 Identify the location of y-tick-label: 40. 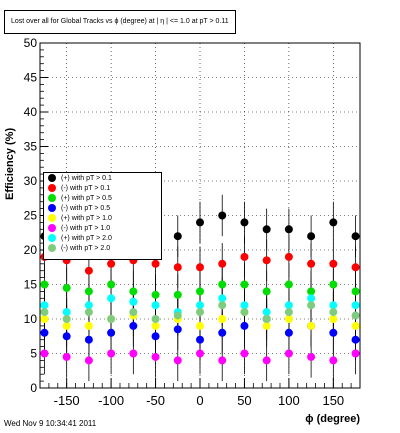
(31, 112).